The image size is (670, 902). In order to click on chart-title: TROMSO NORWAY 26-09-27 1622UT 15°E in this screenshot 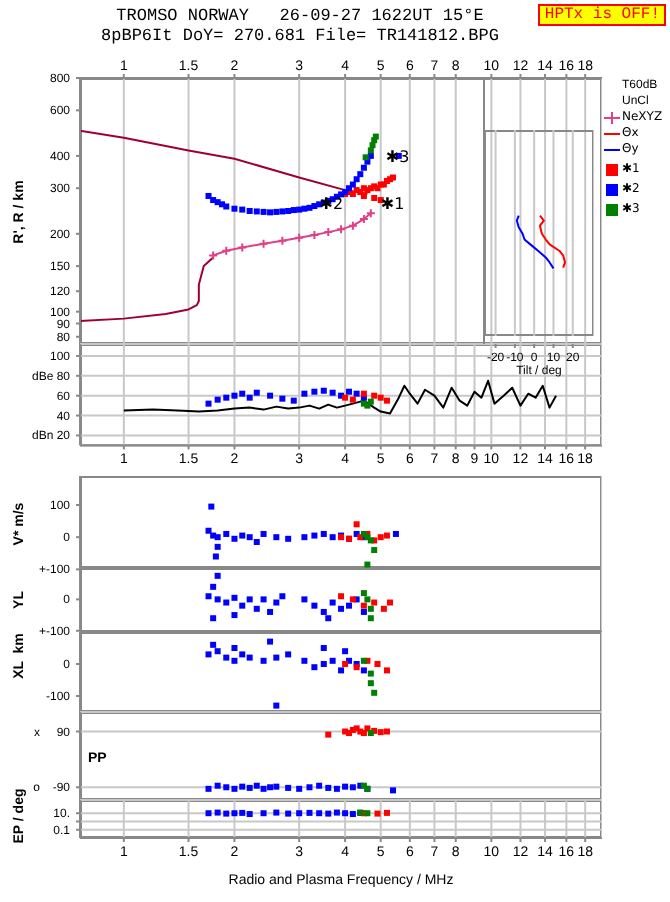, I will do `click(300, 16)`.